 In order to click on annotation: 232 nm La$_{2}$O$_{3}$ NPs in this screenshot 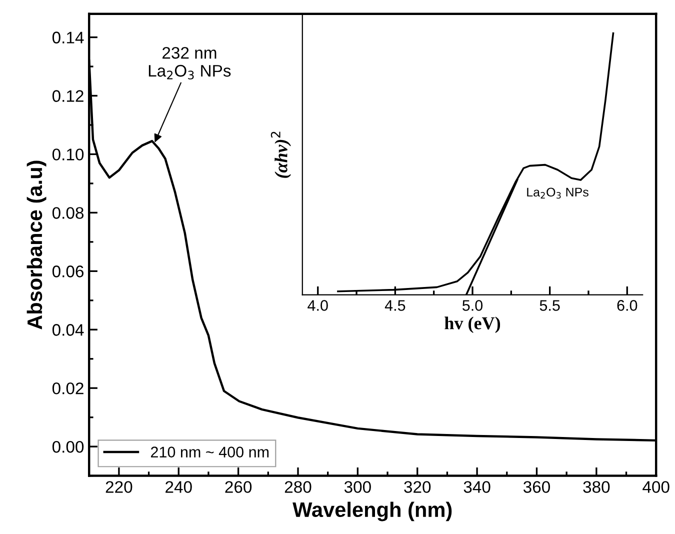, I will do `click(189, 63)`.